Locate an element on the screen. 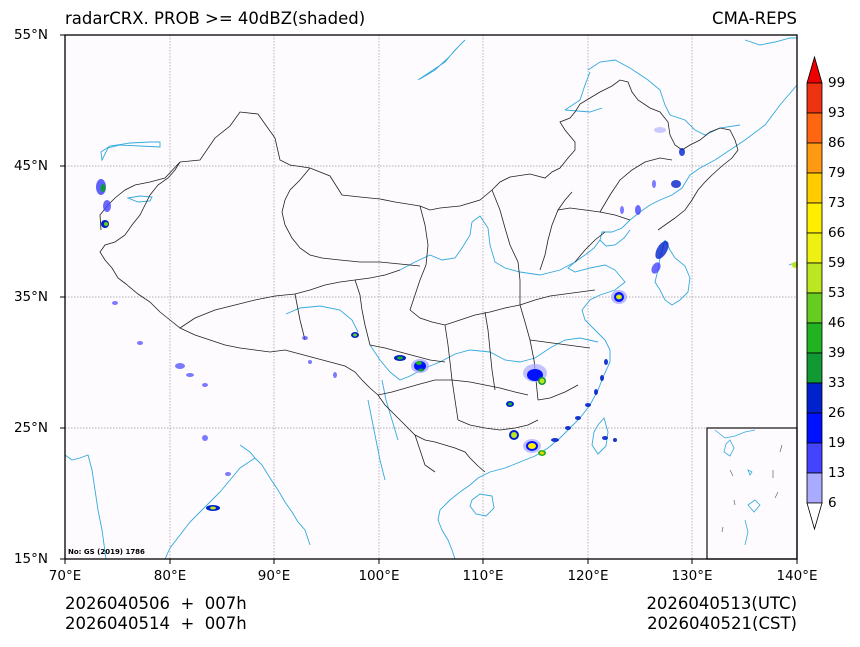 This screenshot has height=647, width=860. chart-title: radarCRX. PROB >= 40dBZ(shaded) is located at coordinates (215, 18).